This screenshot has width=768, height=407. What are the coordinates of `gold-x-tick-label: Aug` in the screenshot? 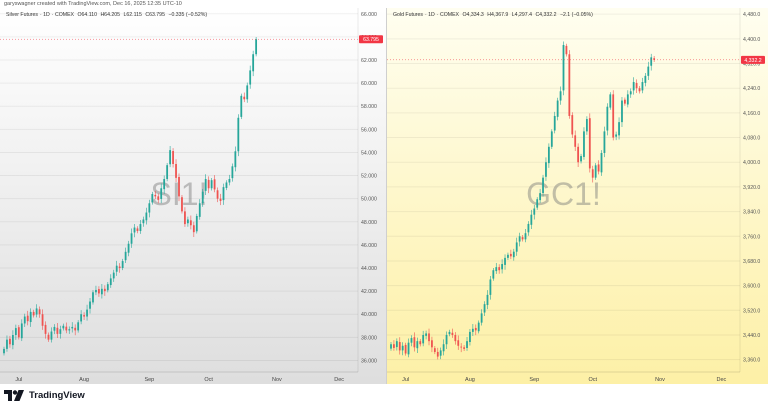 It's located at (470, 380).